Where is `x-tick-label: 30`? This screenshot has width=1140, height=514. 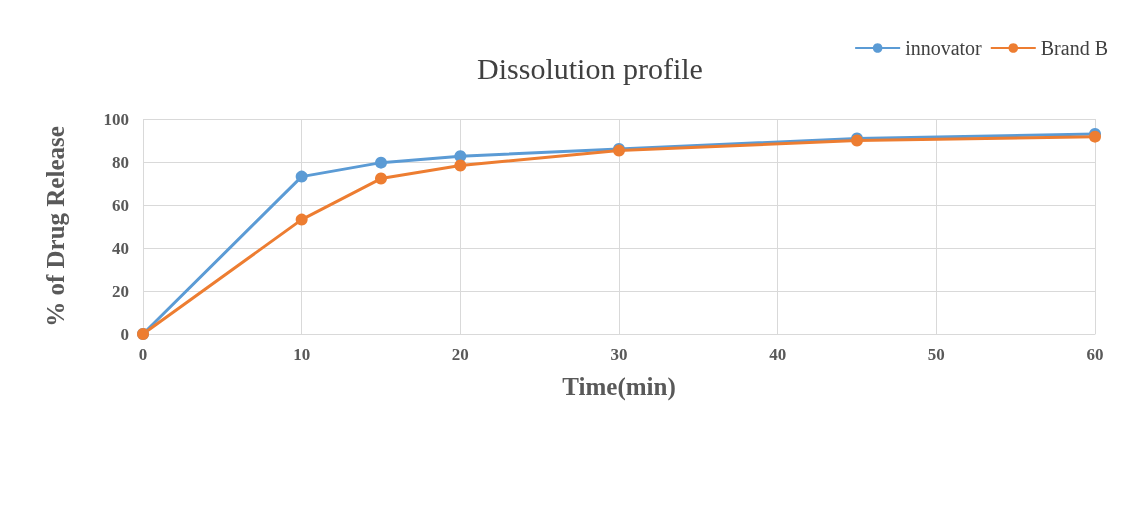 x-tick-label: 30 is located at coordinates (619, 354).